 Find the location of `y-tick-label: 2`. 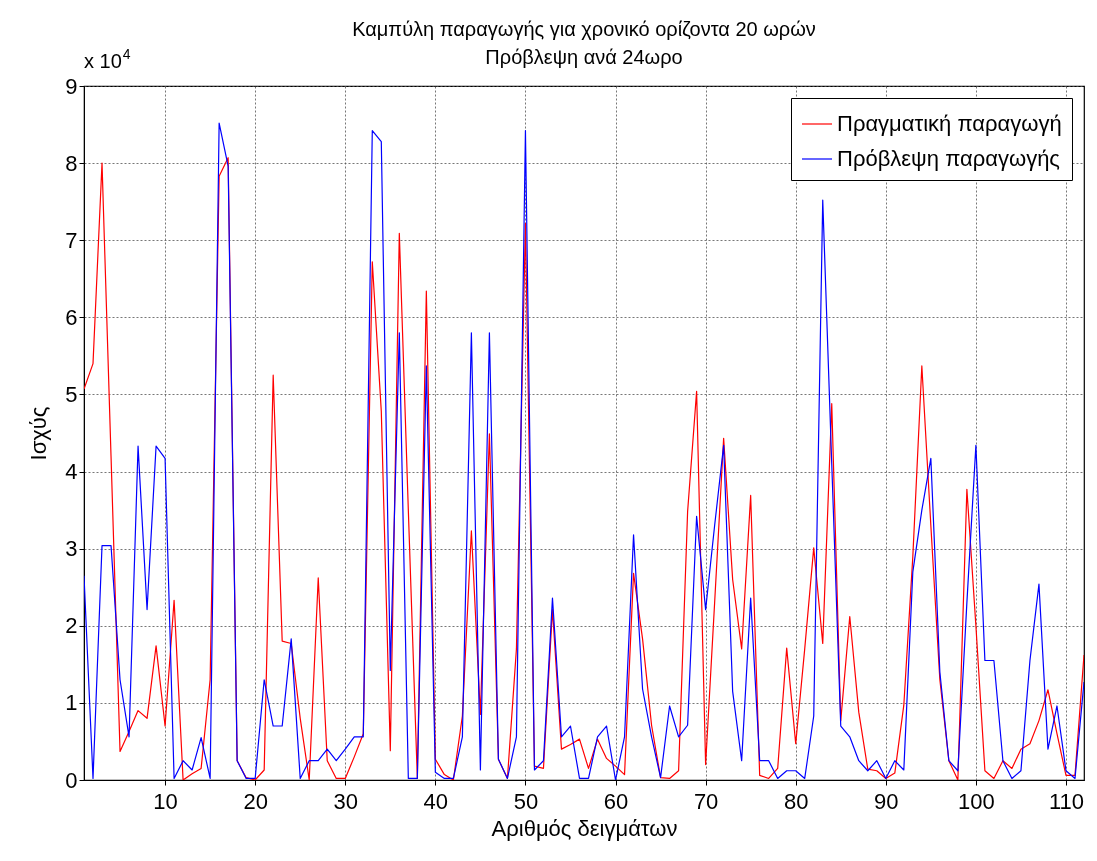

y-tick-label: 2 is located at coordinates (71, 626).